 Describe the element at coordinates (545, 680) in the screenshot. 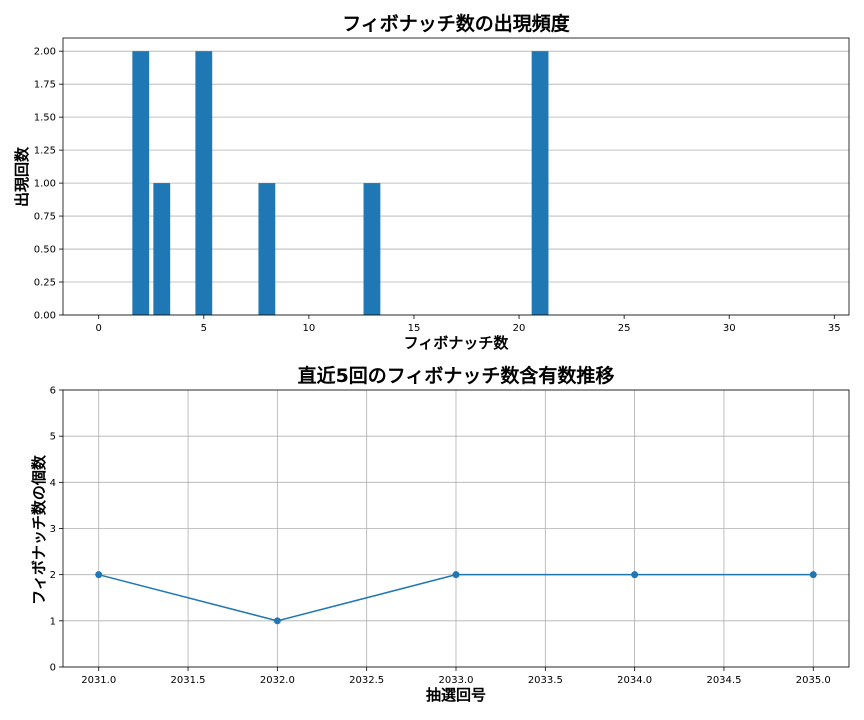

I see `line-chart-x-tick-label: 2033.5` at that location.